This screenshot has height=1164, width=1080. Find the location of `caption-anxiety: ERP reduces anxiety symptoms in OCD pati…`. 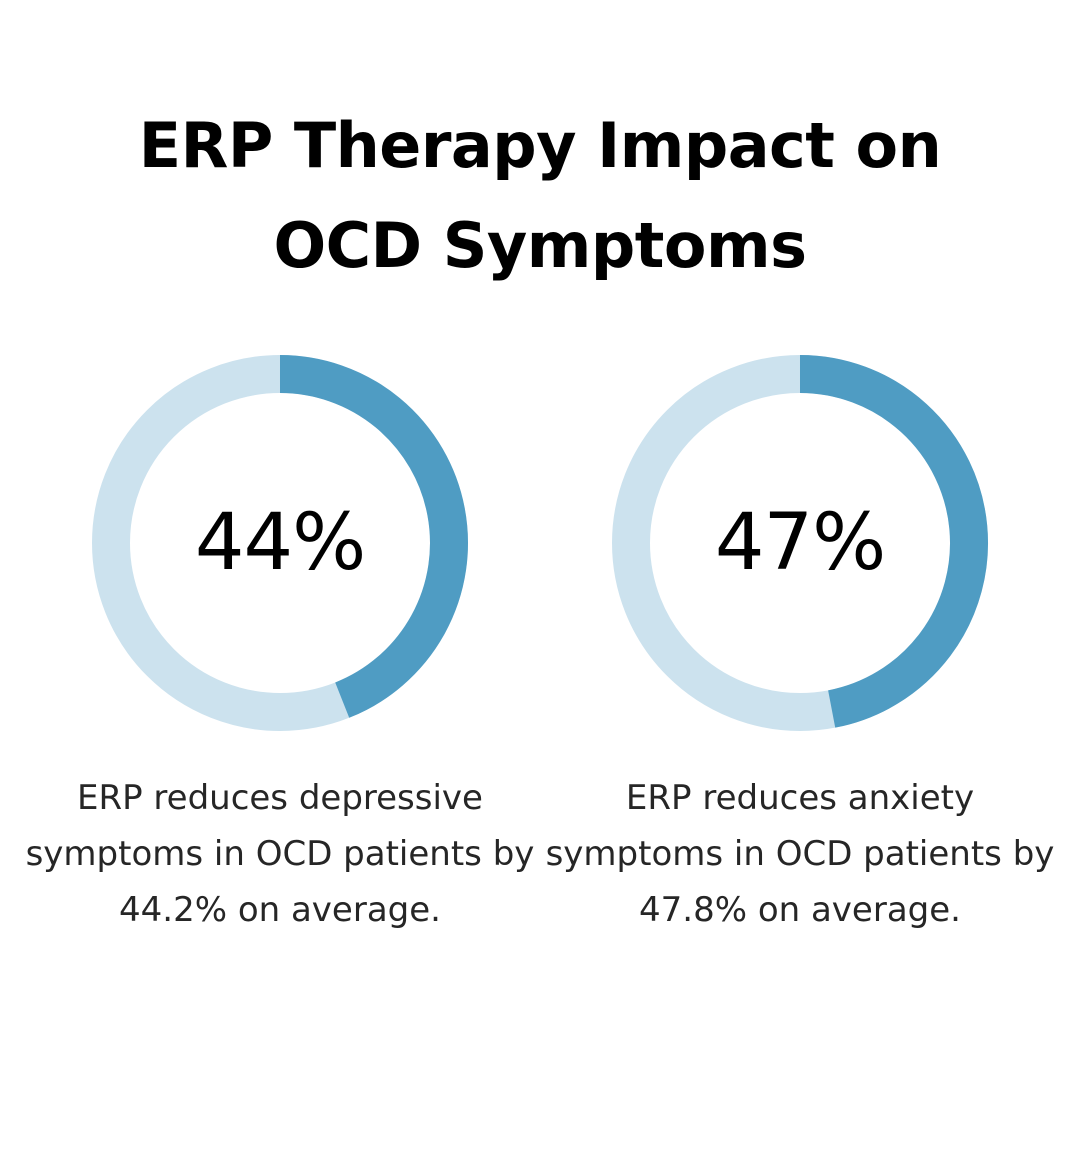

caption-anxiety: ERP reduces anxiety symptoms in OCD pati… is located at coordinates (800, 854).